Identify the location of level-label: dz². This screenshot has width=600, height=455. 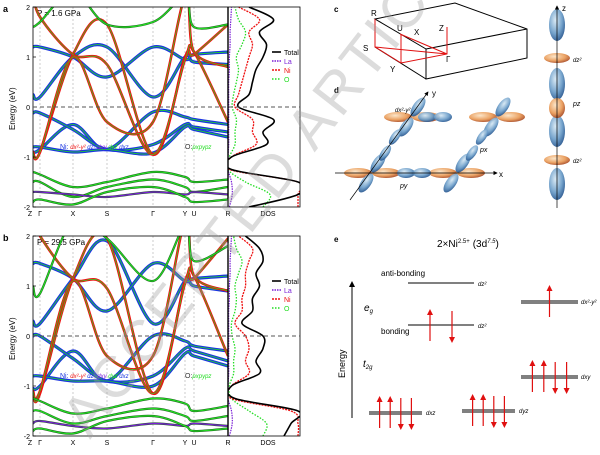
(482, 327).